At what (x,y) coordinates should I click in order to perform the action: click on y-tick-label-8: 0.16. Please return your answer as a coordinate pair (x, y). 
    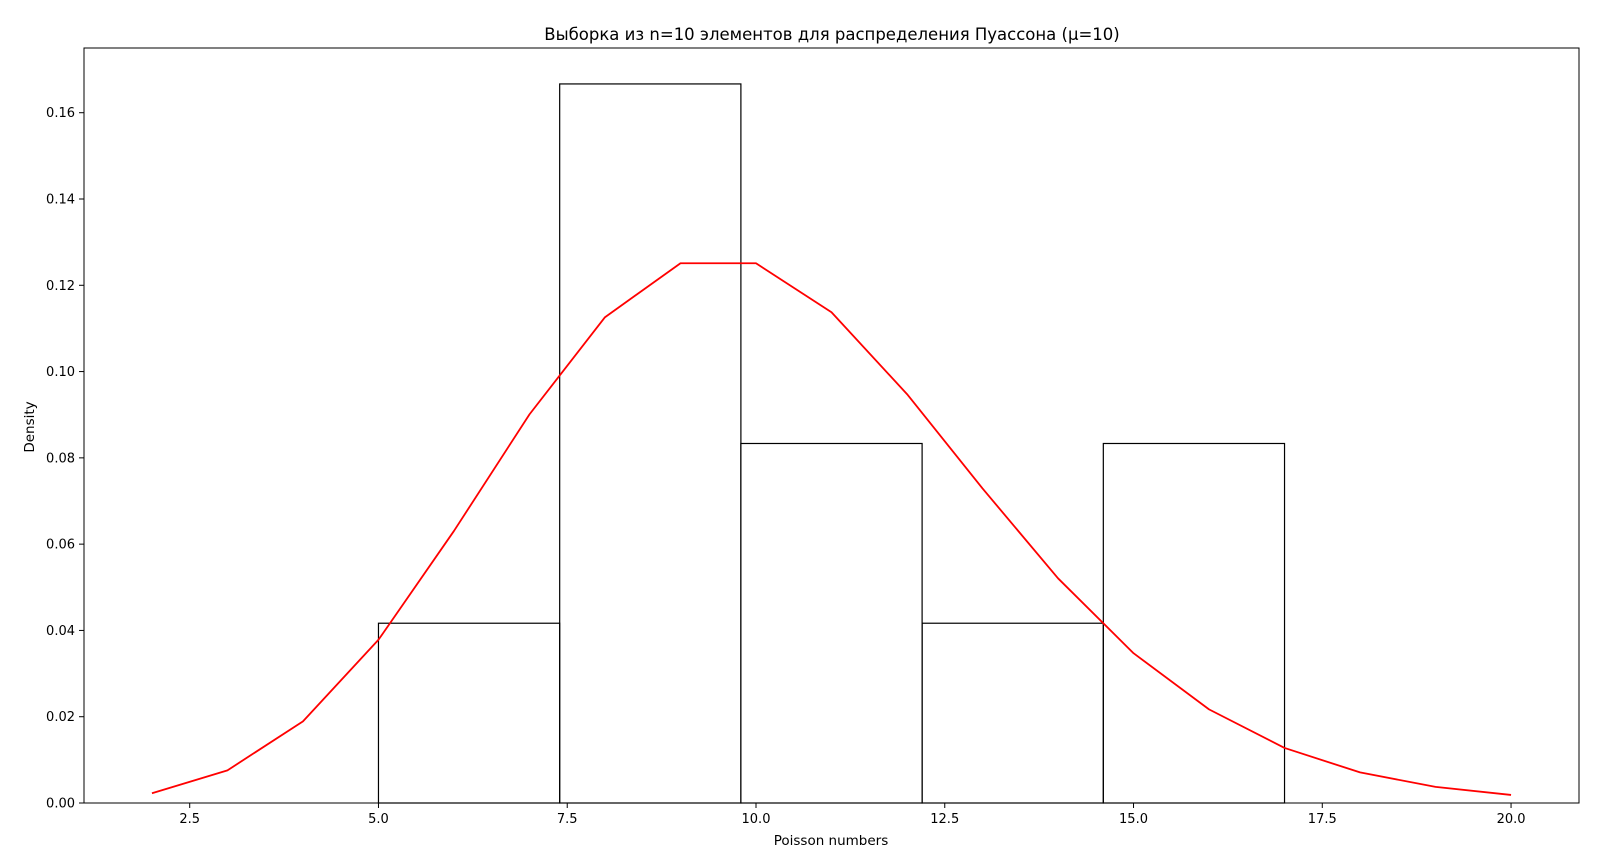
    Looking at the image, I should click on (60, 113).